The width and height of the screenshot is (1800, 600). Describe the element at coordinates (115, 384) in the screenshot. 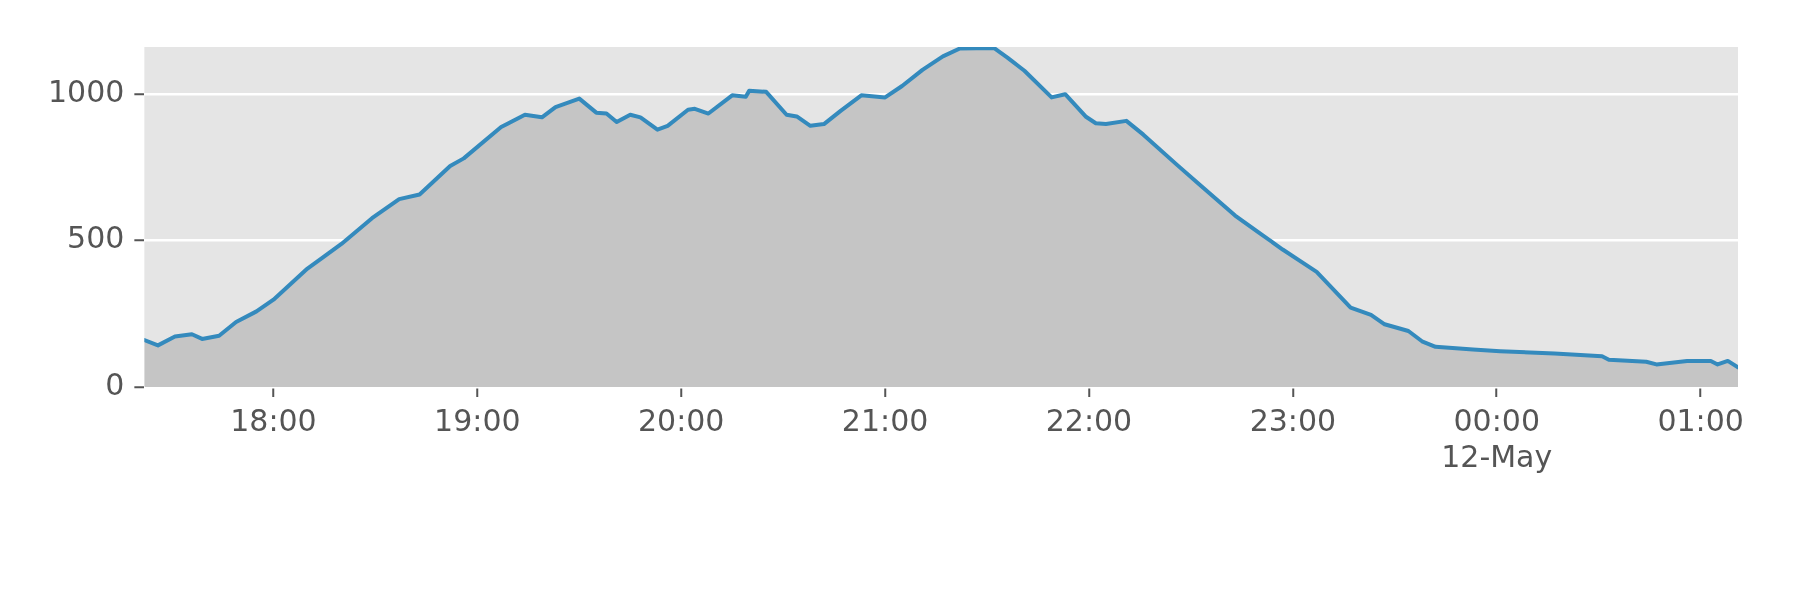

I see `y-tick-label: 0` at that location.